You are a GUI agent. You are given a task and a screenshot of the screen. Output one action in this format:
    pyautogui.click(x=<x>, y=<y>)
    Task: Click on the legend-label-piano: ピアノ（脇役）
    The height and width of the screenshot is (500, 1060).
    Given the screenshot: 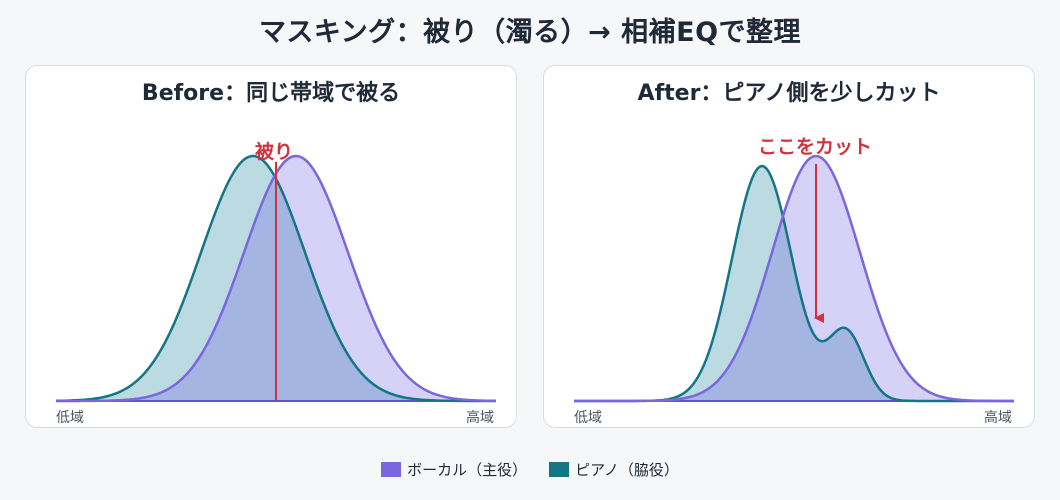 What is the action you would take?
    pyautogui.click(x=627, y=470)
    